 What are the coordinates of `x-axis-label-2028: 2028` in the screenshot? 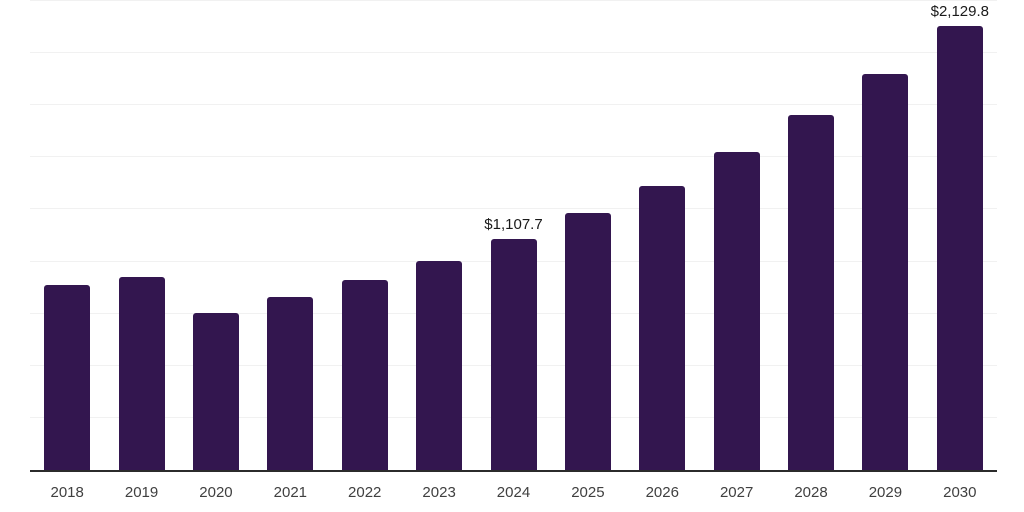 It's located at (811, 492).